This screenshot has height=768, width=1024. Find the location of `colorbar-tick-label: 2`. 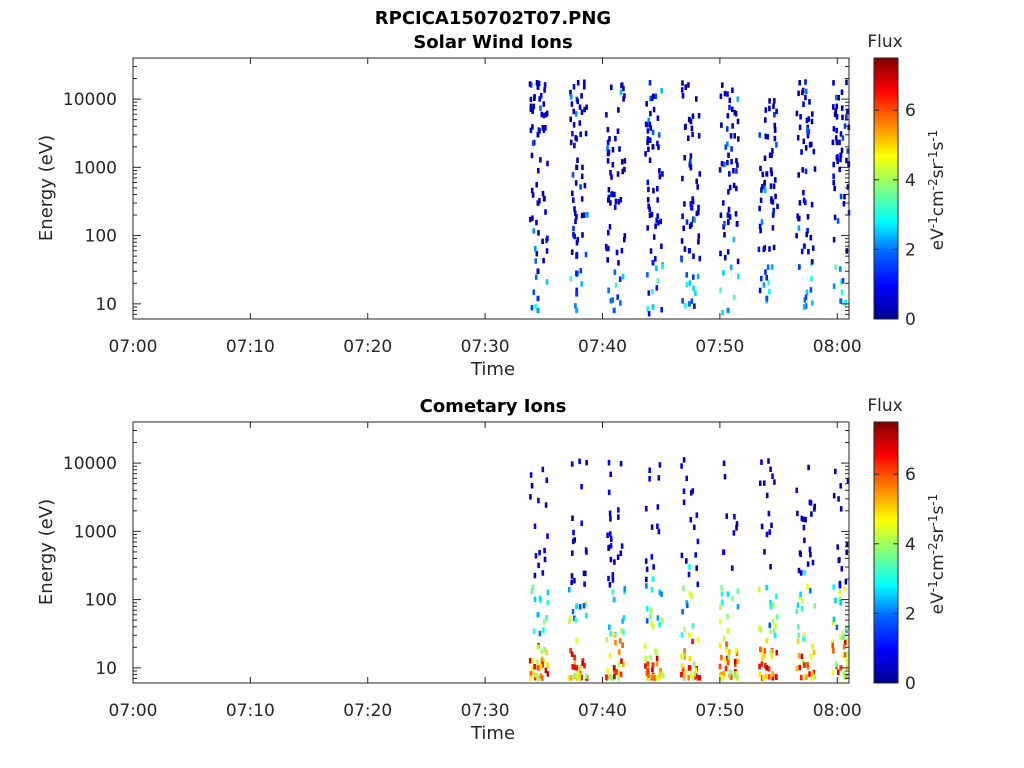

colorbar-tick-label: 2 is located at coordinates (910, 614).